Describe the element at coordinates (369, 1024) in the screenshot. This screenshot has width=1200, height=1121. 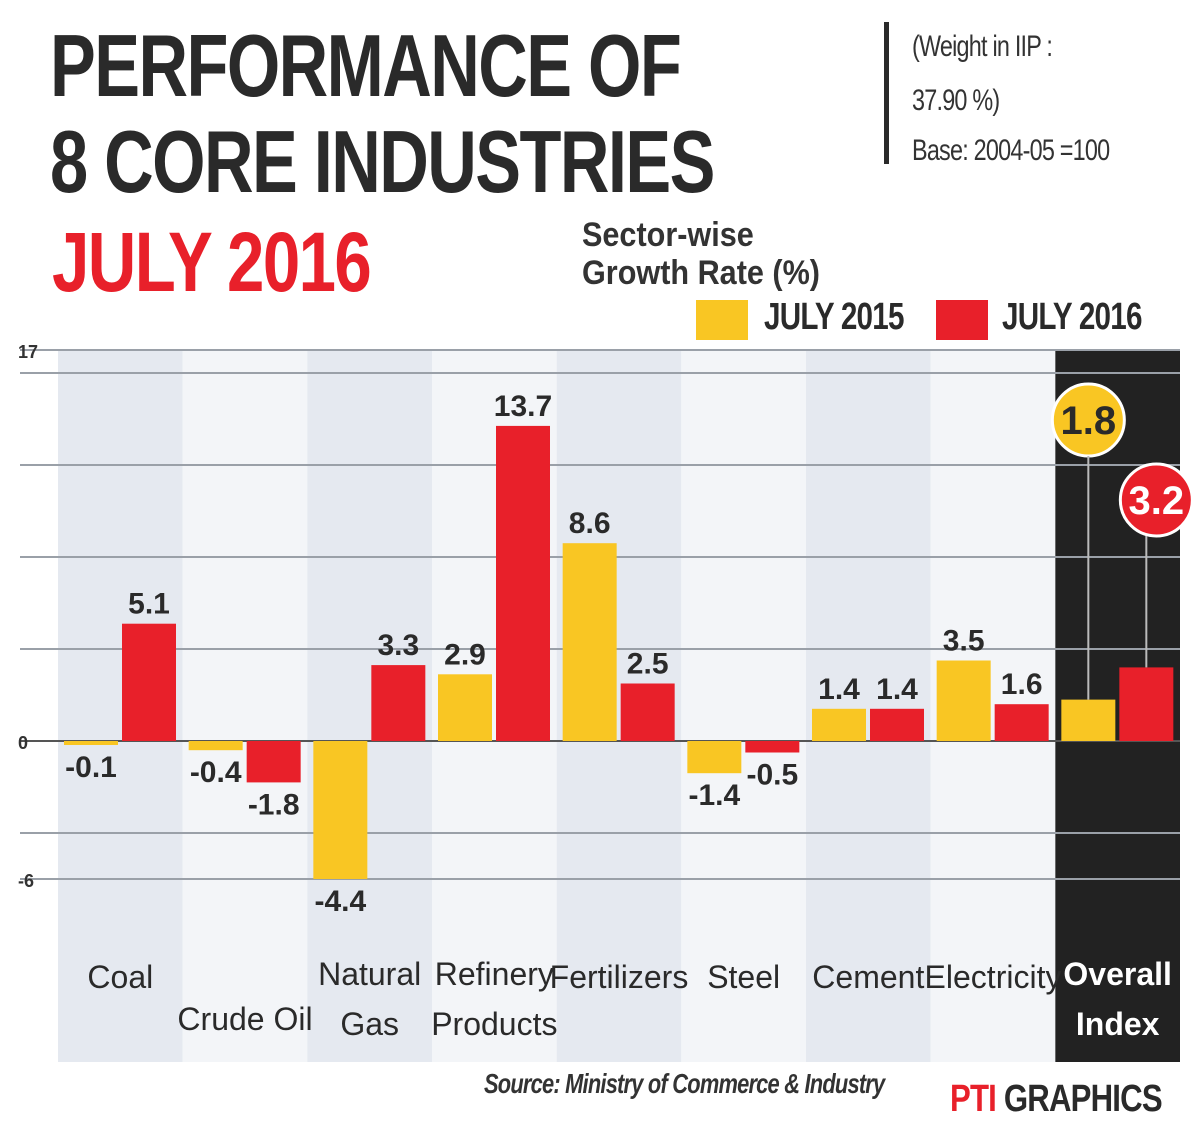
I see `category-label: Gas` at that location.